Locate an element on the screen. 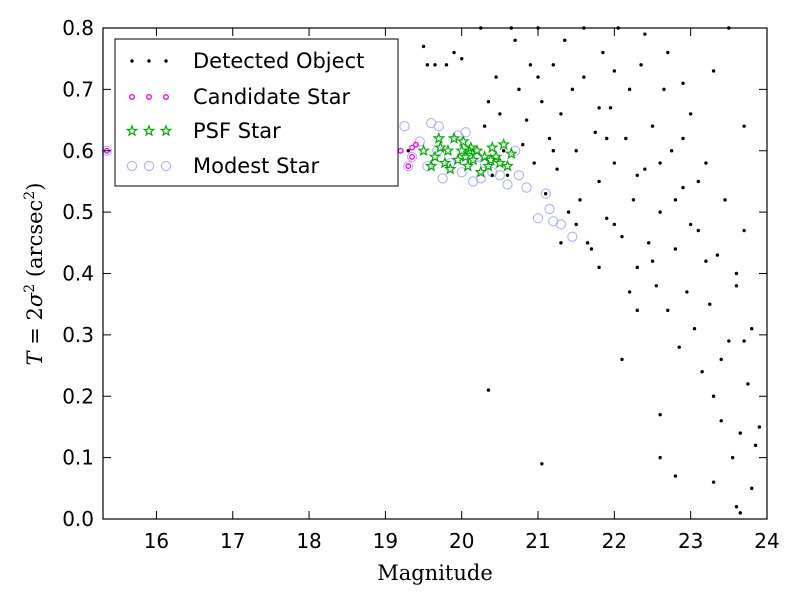 This screenshot has height=600, width=800. y-tick-label: 0.0 is located at coordinates (78, 519).